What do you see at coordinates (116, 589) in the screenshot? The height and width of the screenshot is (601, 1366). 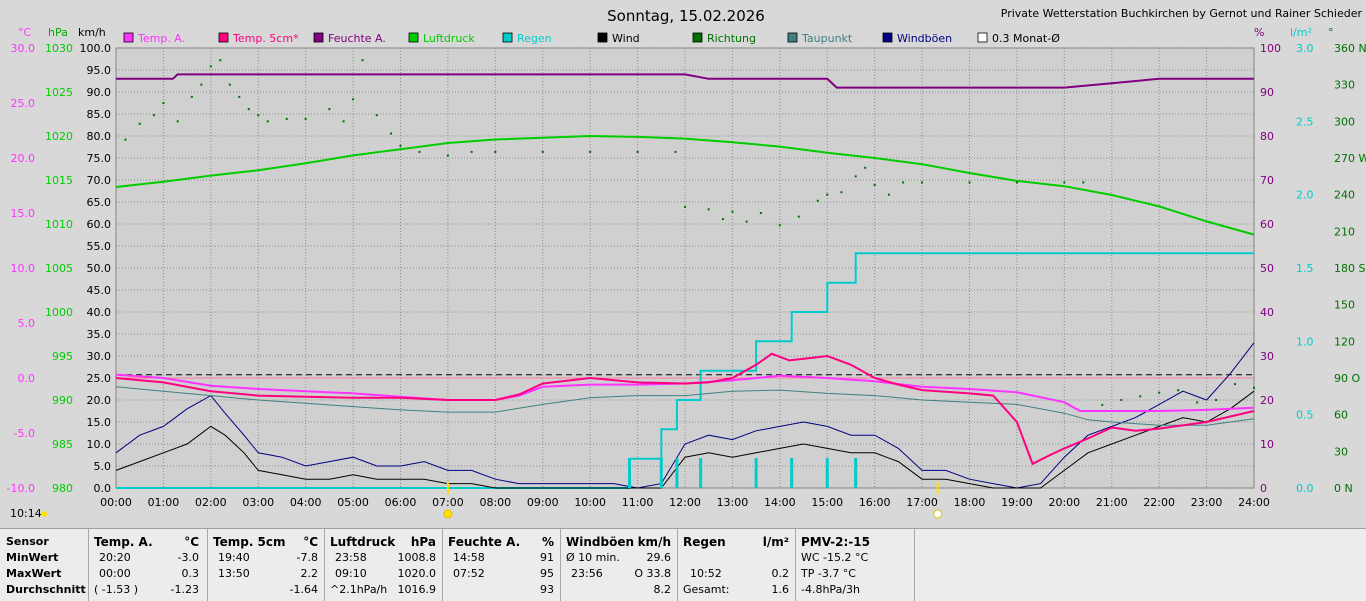 I see `temp-a-avg-note: ( -1.53 )` at bounding box center [116, 589].